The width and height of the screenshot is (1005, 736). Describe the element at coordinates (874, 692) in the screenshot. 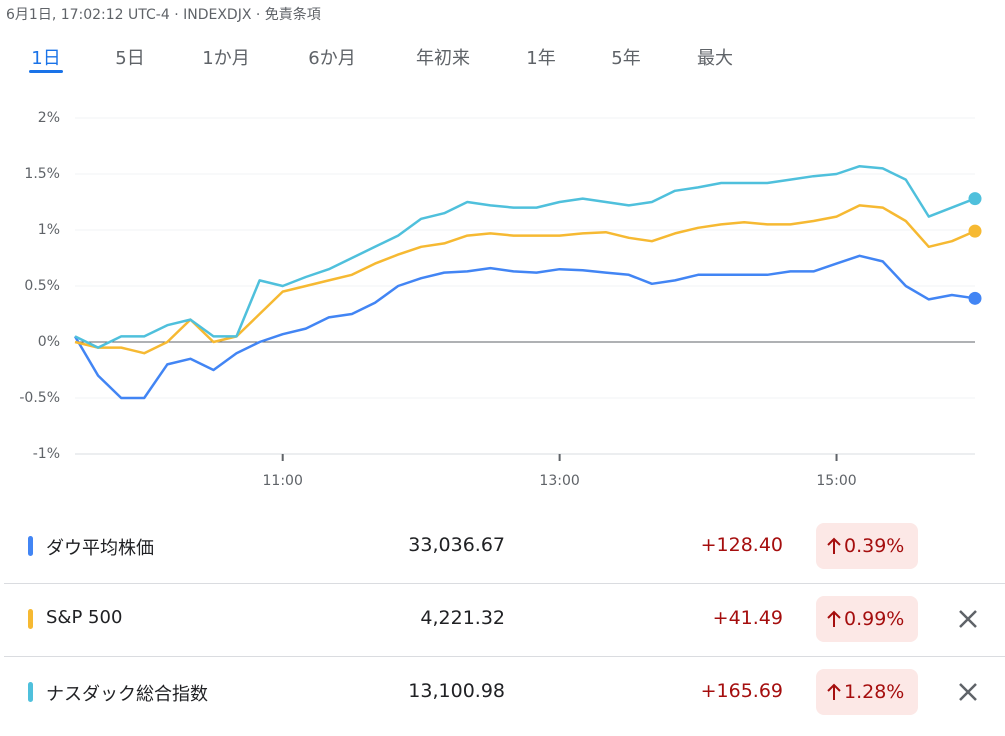

I see `change-percent: 1.28%` at that location.